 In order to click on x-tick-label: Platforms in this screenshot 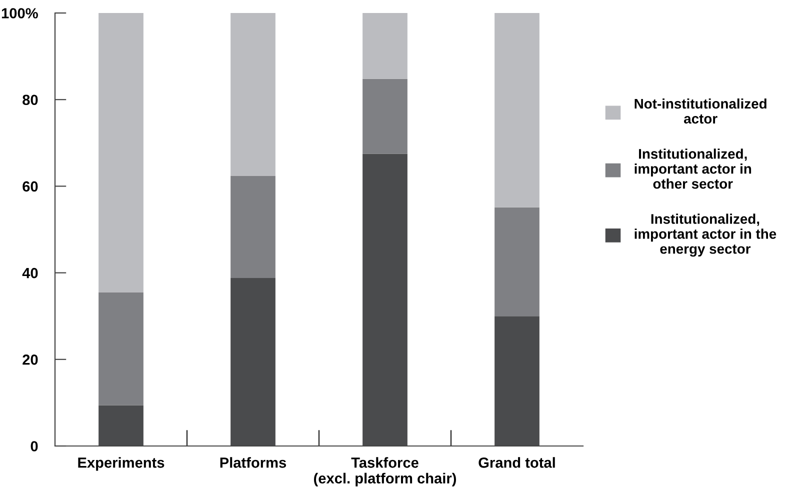, I will do `click(253, 462)`.